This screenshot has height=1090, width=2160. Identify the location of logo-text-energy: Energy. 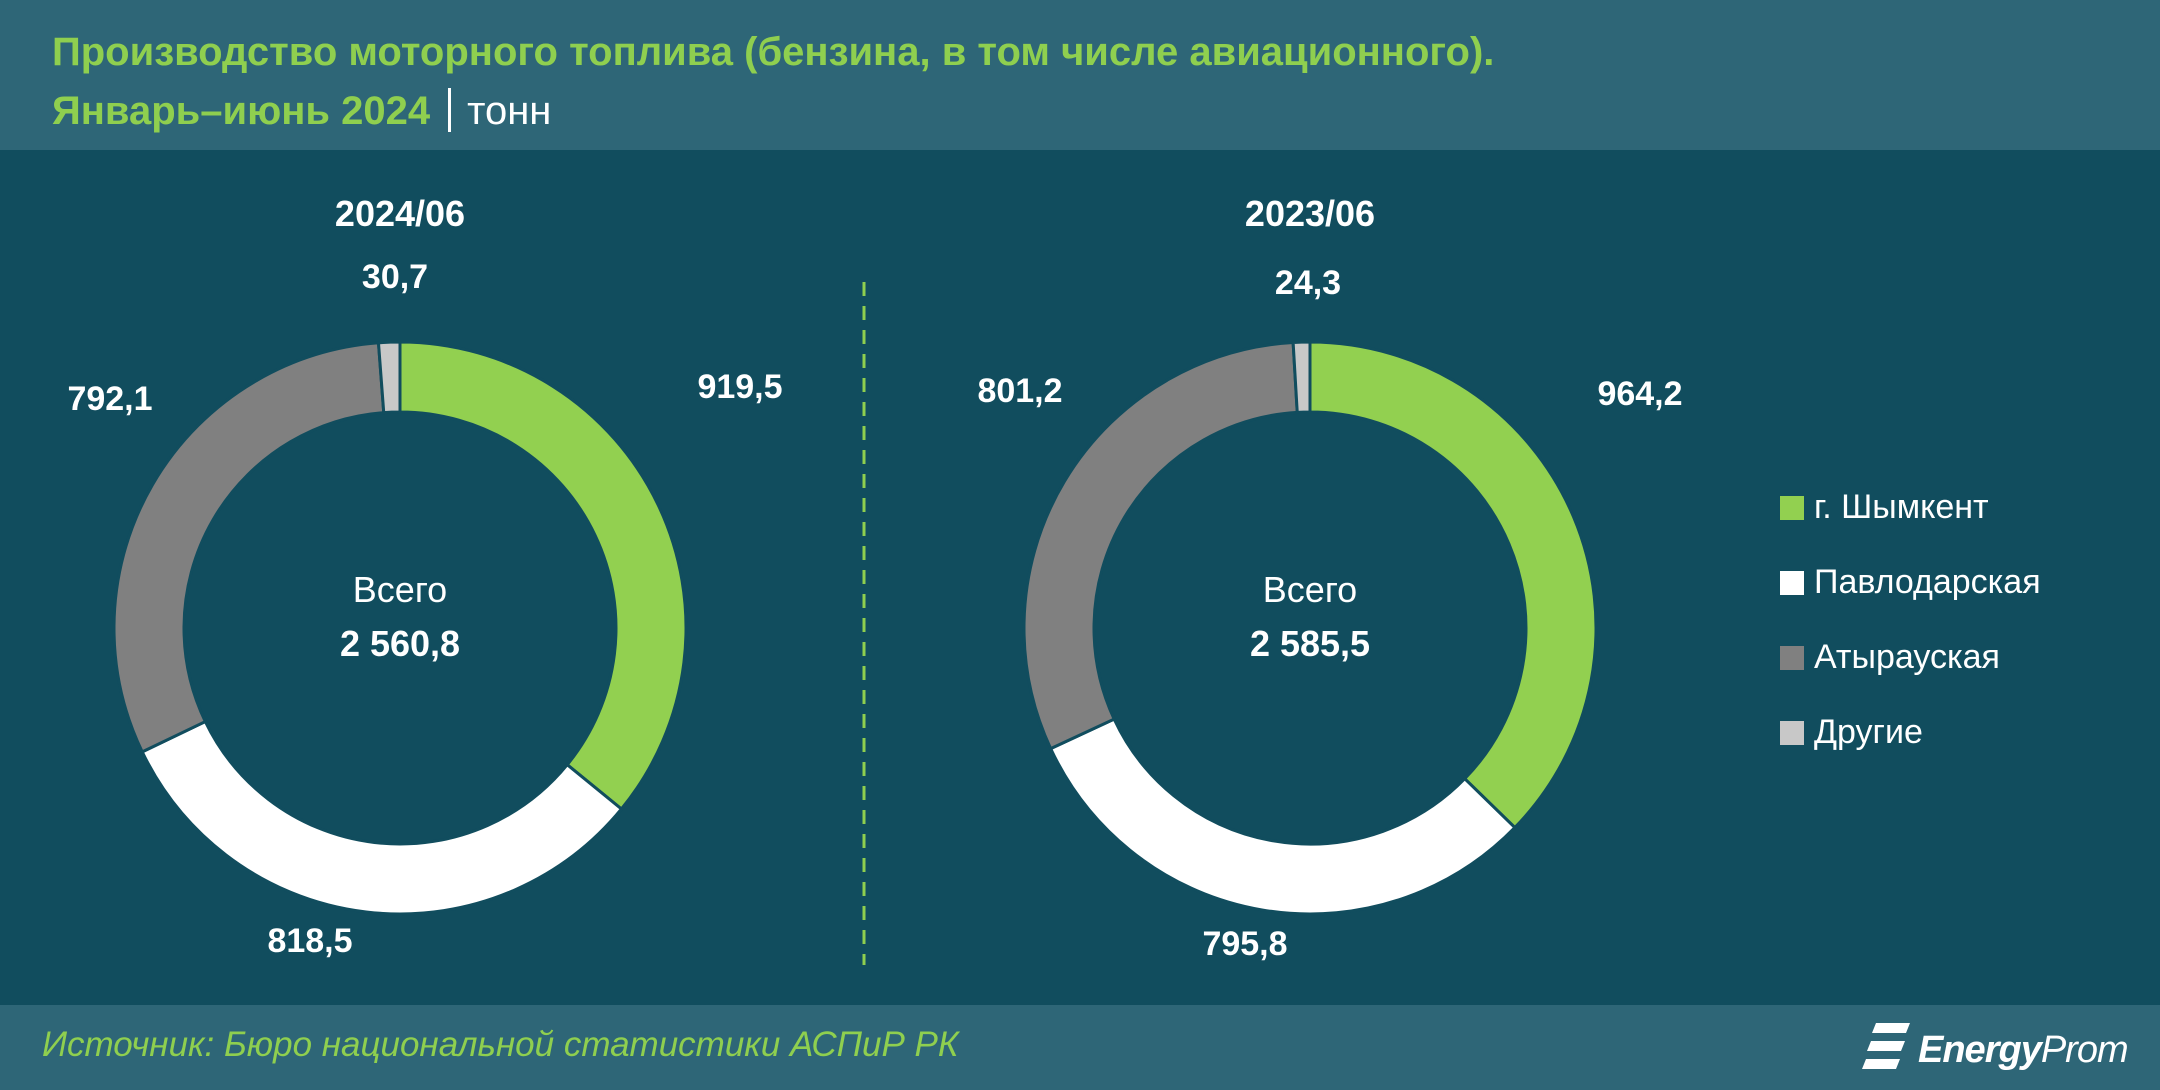
(1980, 1050).